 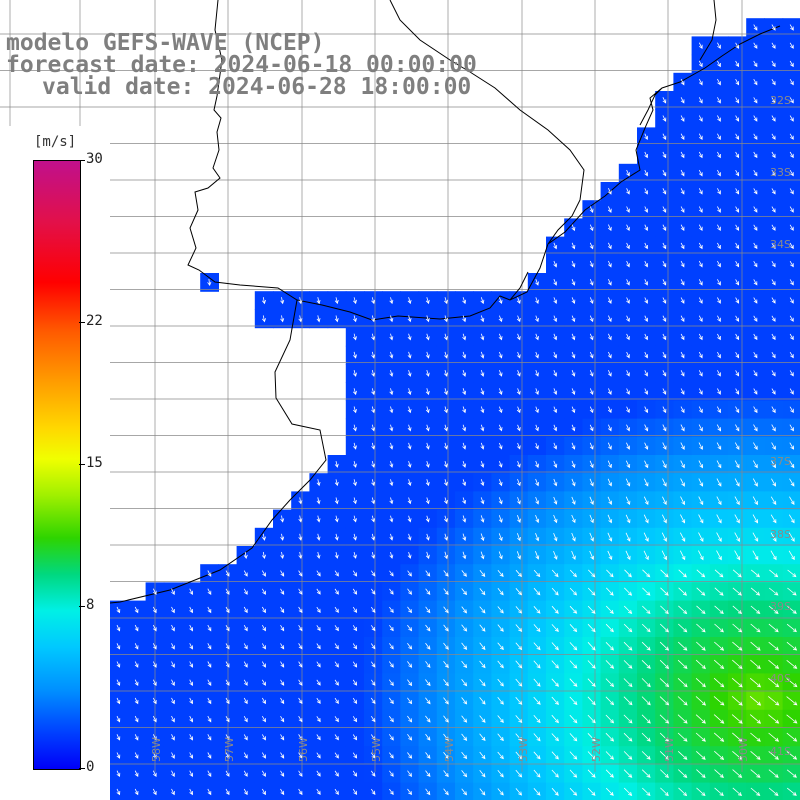 What do you see at coordinates (229, 749) in the screenshot?
I see `longitude-label: 57W` at bounding box center [229, 749].